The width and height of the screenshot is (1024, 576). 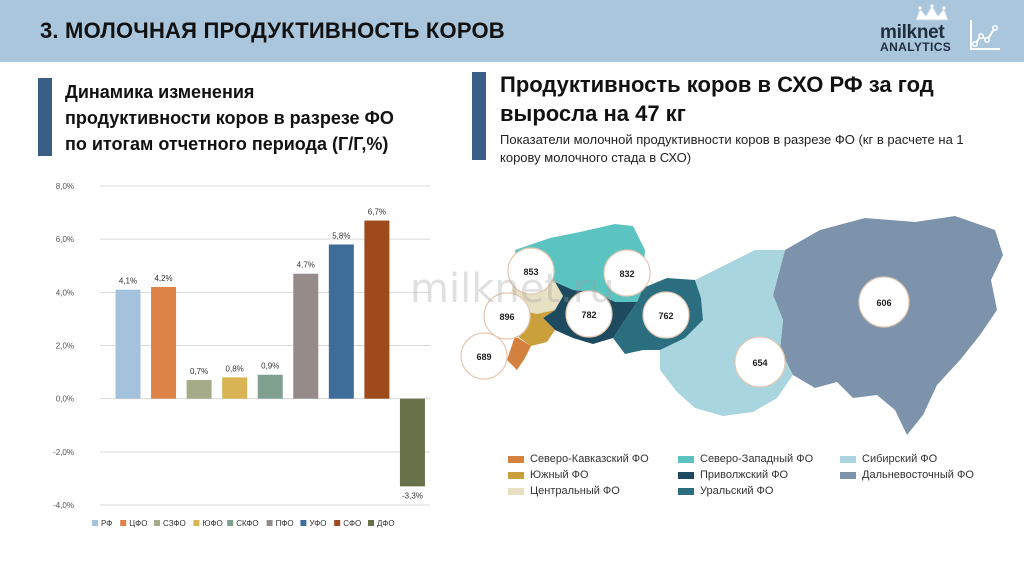 What do you see at coordinates (506, 317) in the screenshot?
I see `map-value-label: 896` at bounding box center [506, 317].